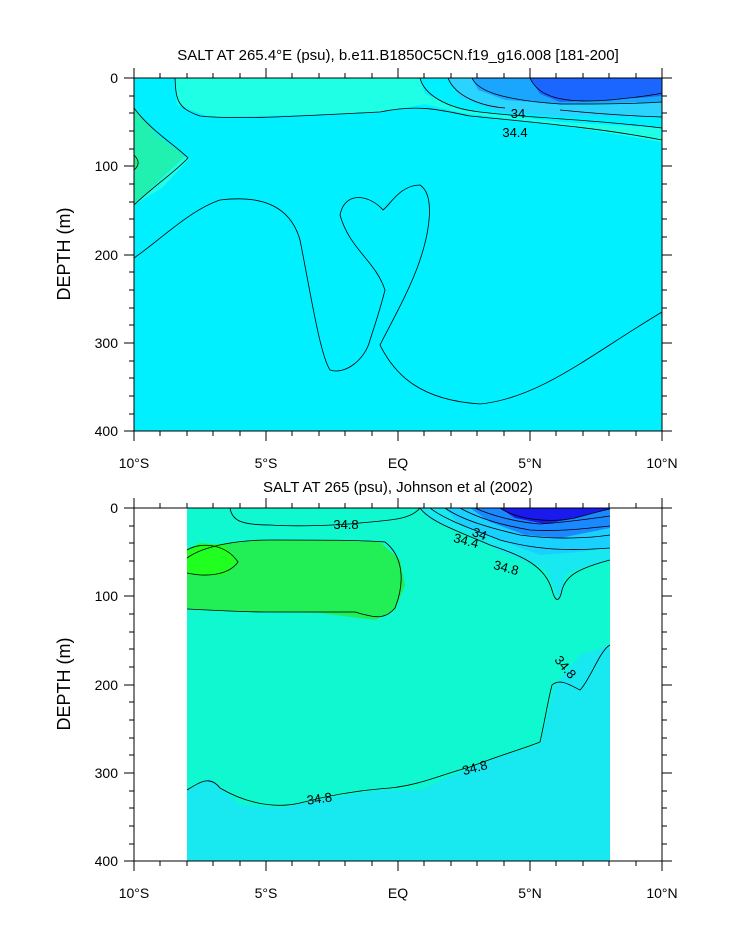 The width and height of the screenshot is (733, 945). Describe the element at coordinates (114, 78) in the screenshot. I see `top-y-tick-0: 0` at that location.